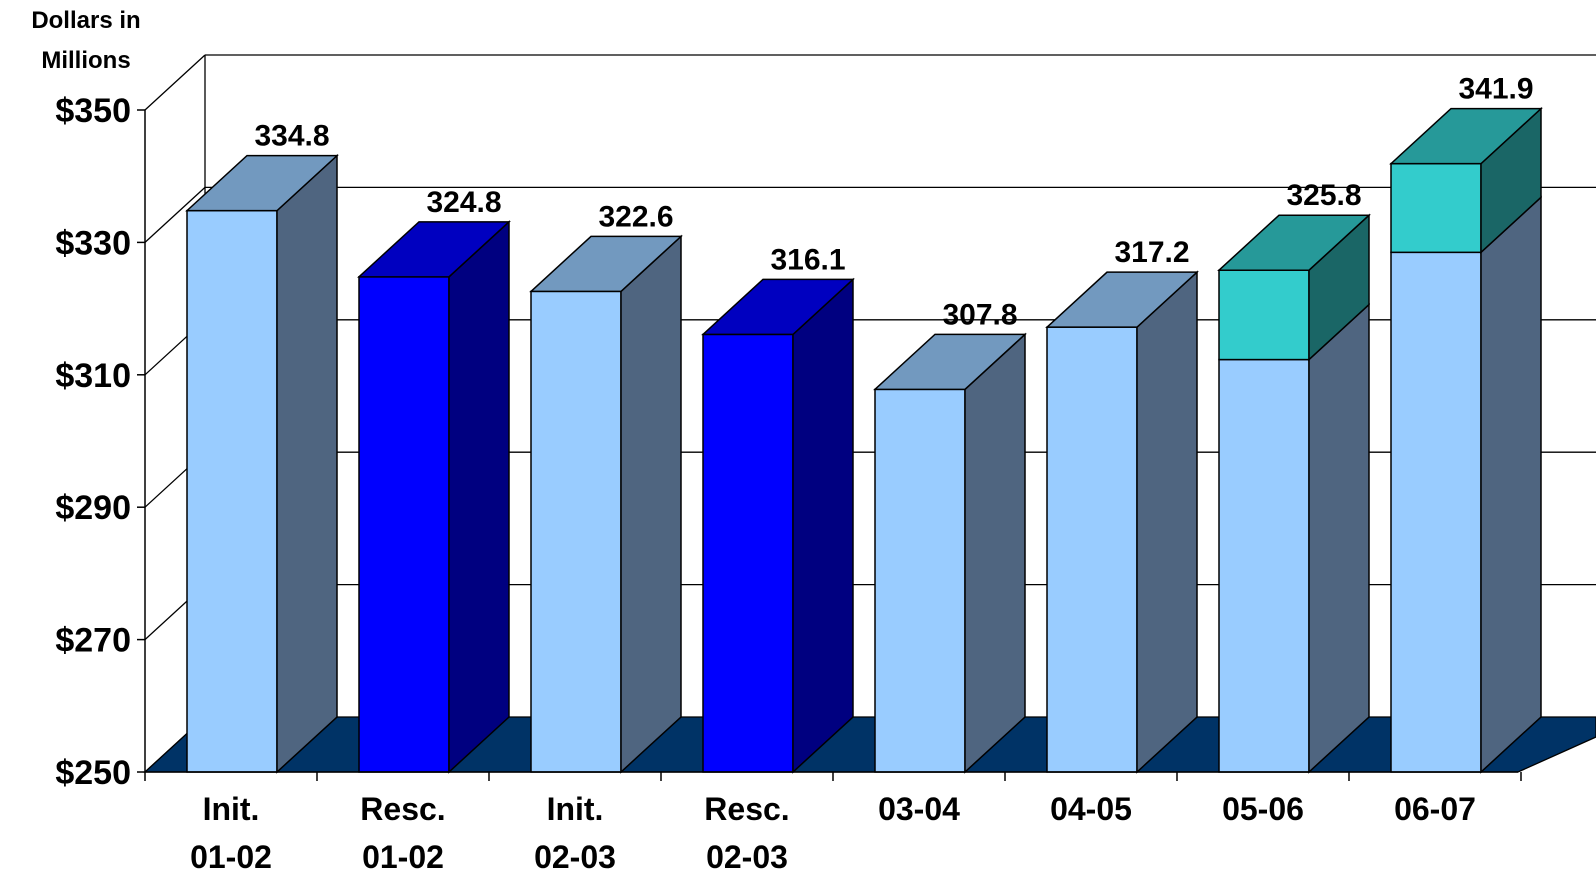 The height and width of the screenshot is (882, 1596). What do you see at coordinates (93, 641) in the screenshot?
I see `y-tick-label-270: $270` at bounding box center [93, 641].